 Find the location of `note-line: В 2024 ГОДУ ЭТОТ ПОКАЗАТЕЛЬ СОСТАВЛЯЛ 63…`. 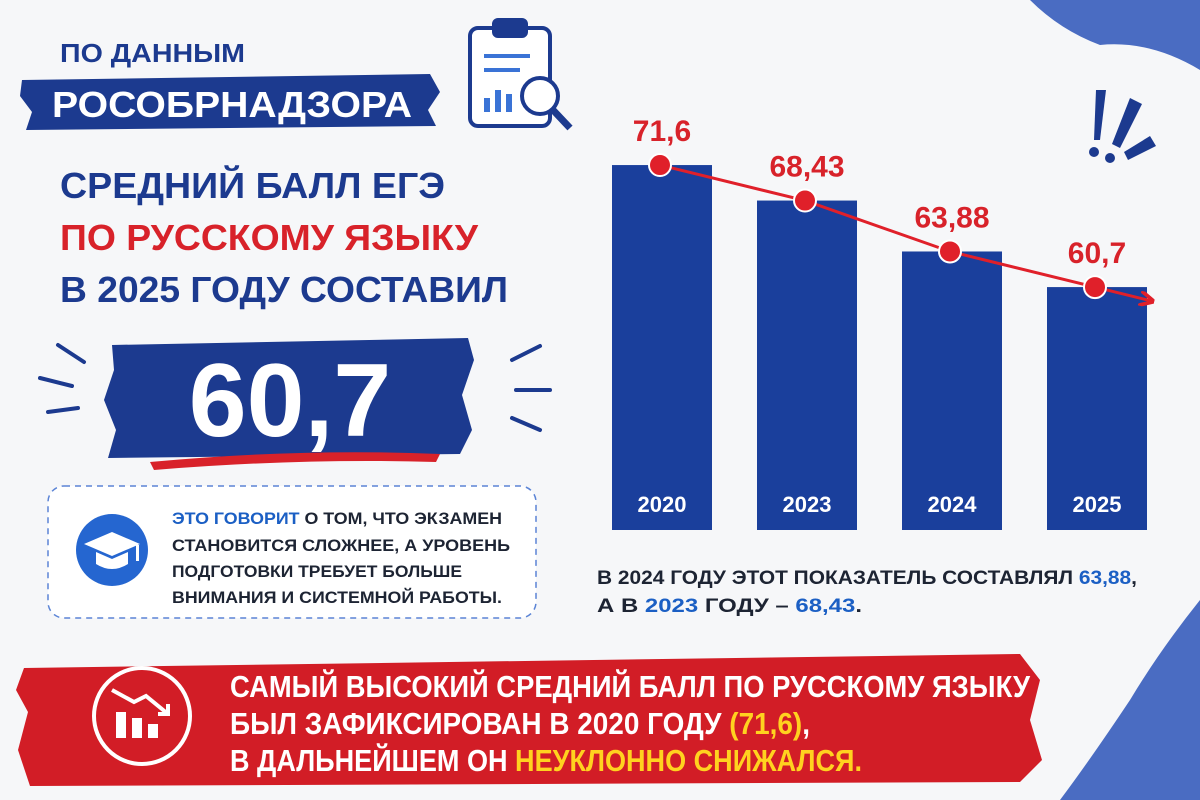

note-line: В 2024 ГОДУ ЭТОТ ПОКАЗАТЕЛЬ СОСТАВЛЯЛ 63… is located at coordinates (867, 578).